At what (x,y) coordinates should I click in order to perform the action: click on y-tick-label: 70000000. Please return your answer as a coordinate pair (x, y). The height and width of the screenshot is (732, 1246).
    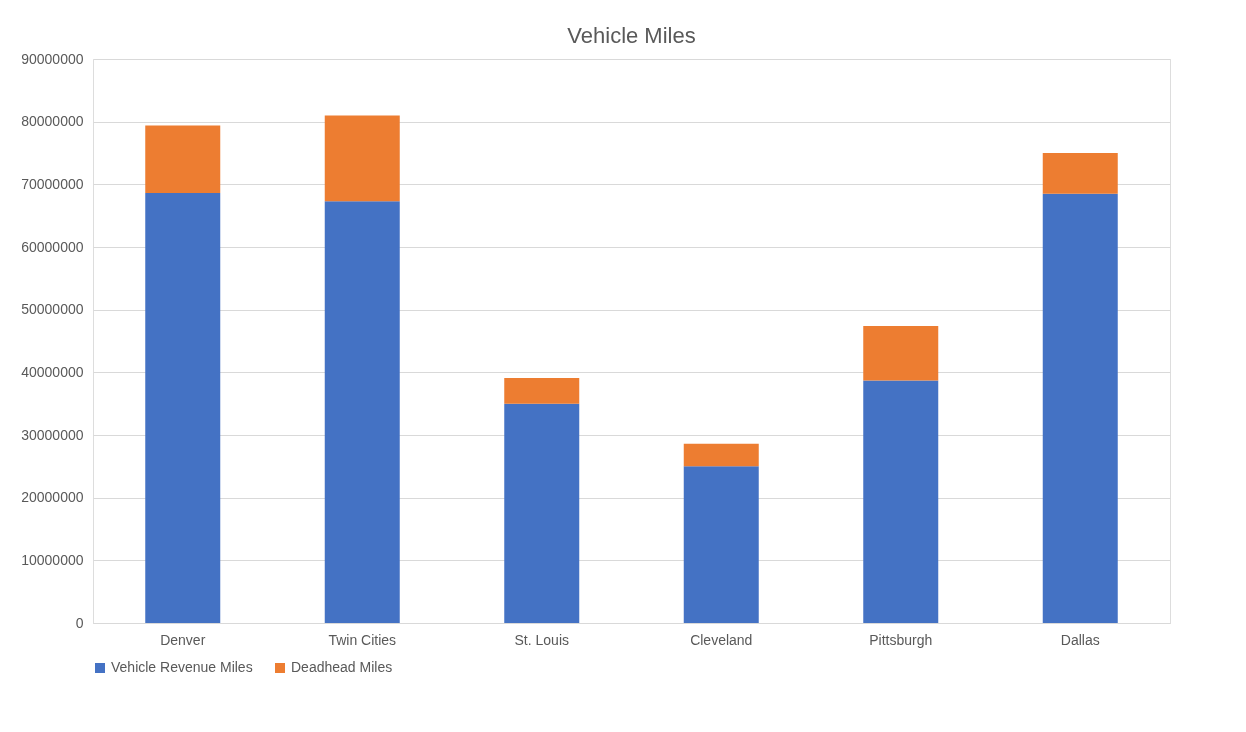
    Looking at the image, I should click on (52, 183).